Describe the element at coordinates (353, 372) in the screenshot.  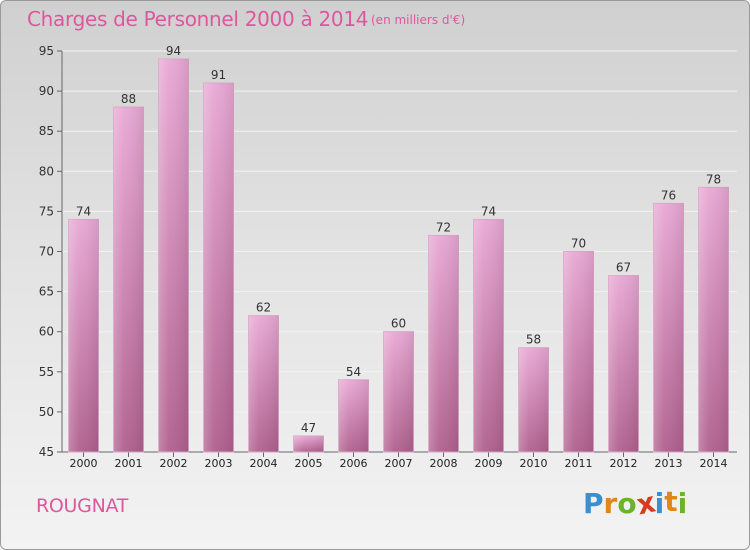
I see `data-label: 54` at that location.